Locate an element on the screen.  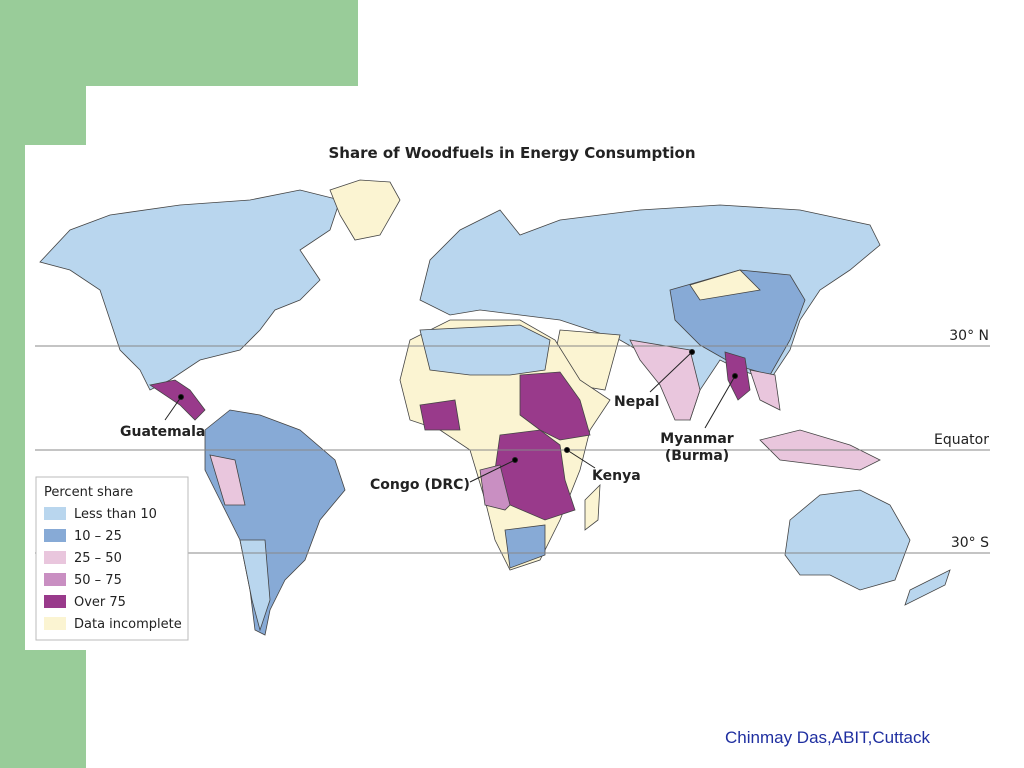
mongolia is located at coordinates (725, 285).